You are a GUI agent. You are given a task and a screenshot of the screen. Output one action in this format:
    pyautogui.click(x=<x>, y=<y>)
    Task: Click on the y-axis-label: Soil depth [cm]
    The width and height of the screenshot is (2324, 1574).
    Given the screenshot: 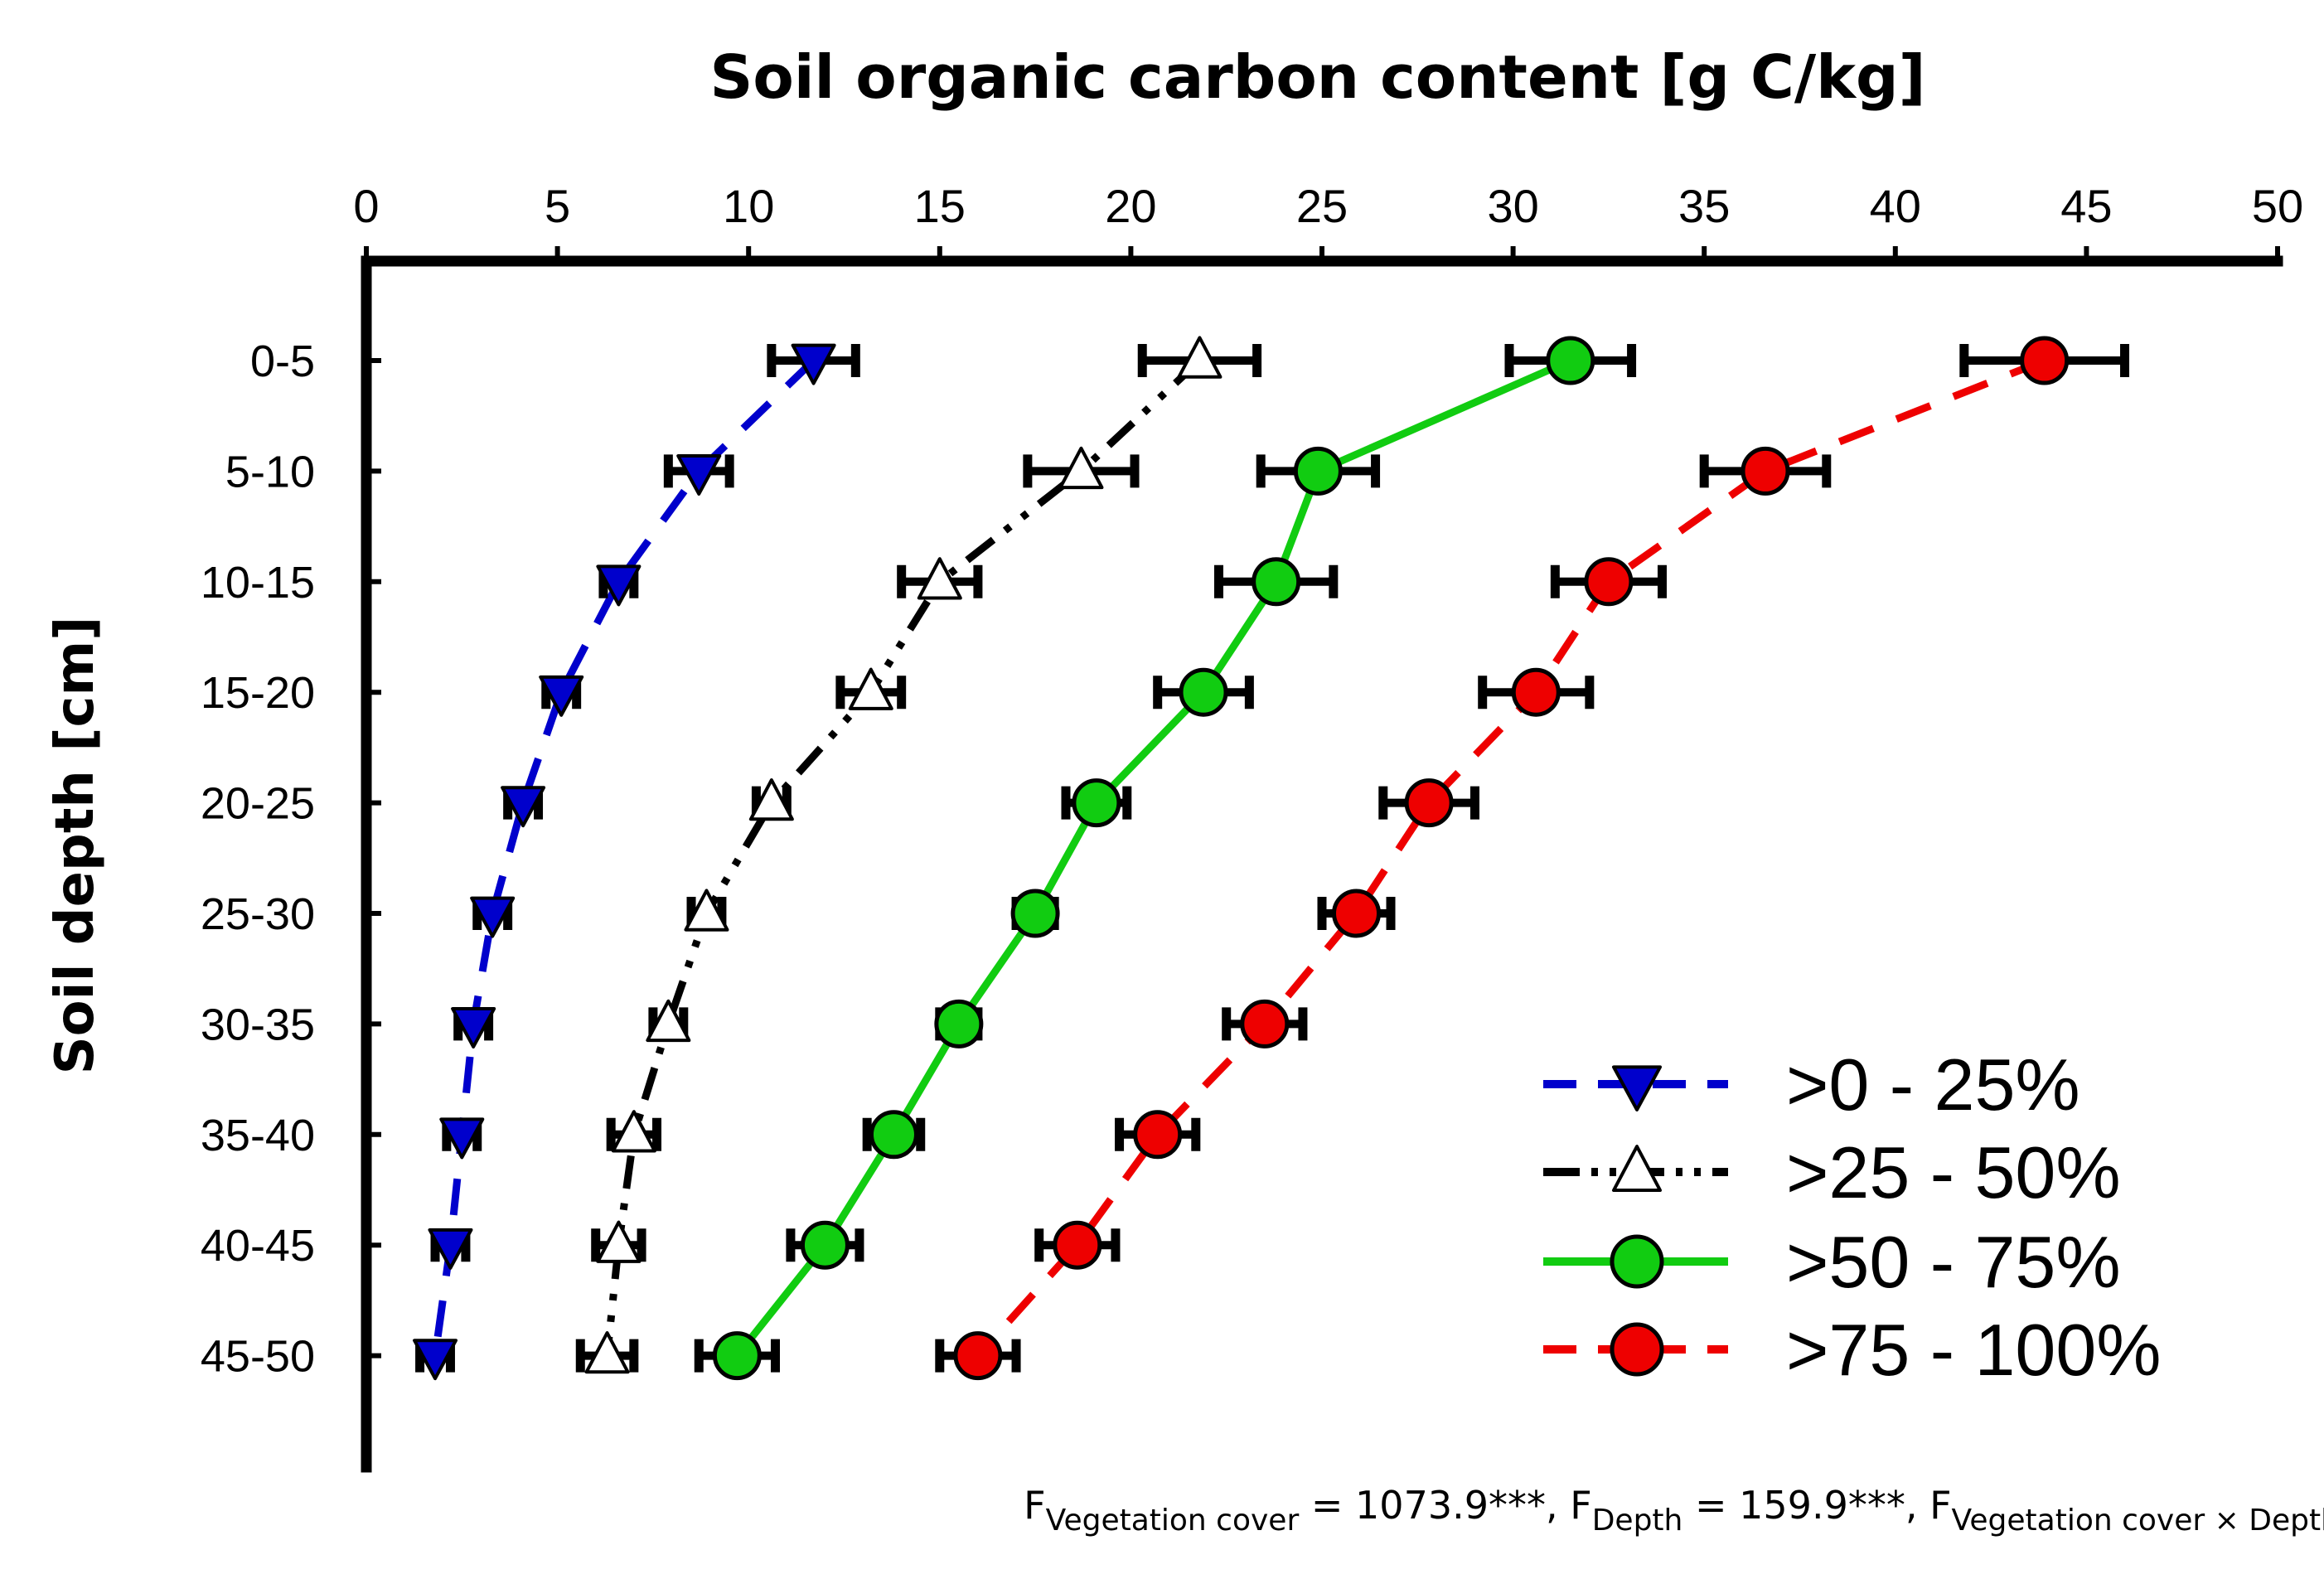 What is the action you would take?
    pyautogui.click(x=75, y=846)
    